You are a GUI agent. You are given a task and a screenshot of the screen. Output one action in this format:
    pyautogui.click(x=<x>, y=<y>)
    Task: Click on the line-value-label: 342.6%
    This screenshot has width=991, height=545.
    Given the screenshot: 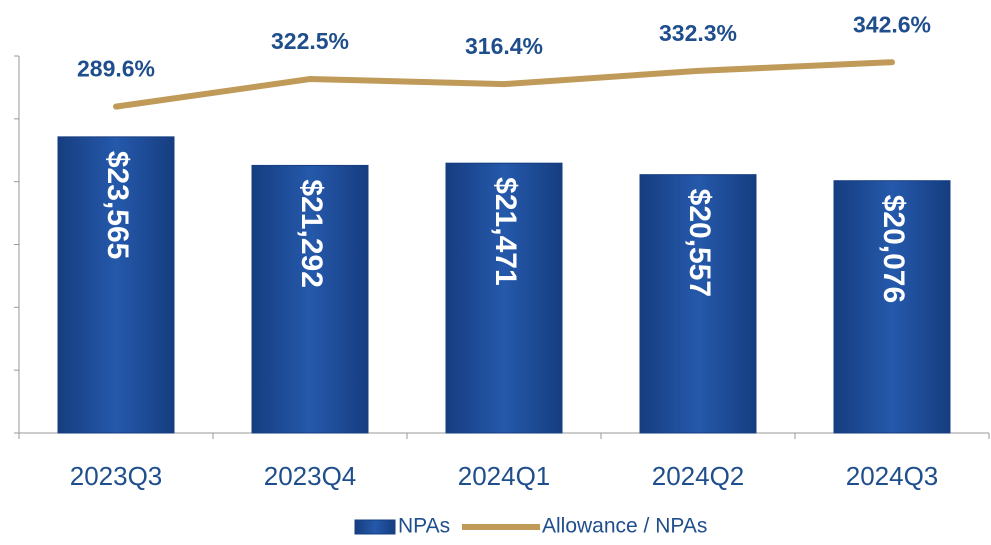 What is the action you would take?
    pyautogui.click(x=892, y=24)
    